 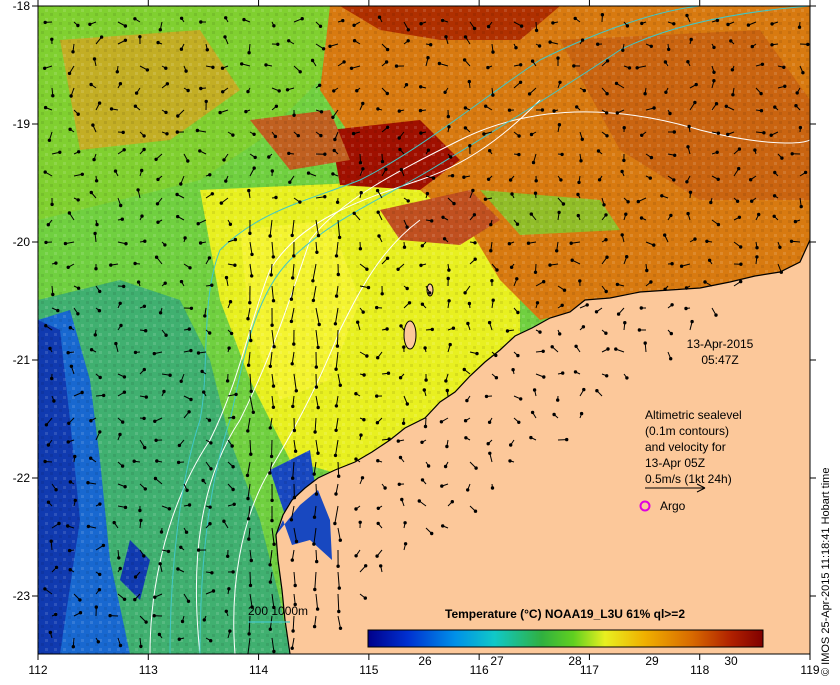 What do you see at coordinates (575, 661) in the screenshot?
I see `colorbar-tick-label: 28` at bounding box center [575, 661].